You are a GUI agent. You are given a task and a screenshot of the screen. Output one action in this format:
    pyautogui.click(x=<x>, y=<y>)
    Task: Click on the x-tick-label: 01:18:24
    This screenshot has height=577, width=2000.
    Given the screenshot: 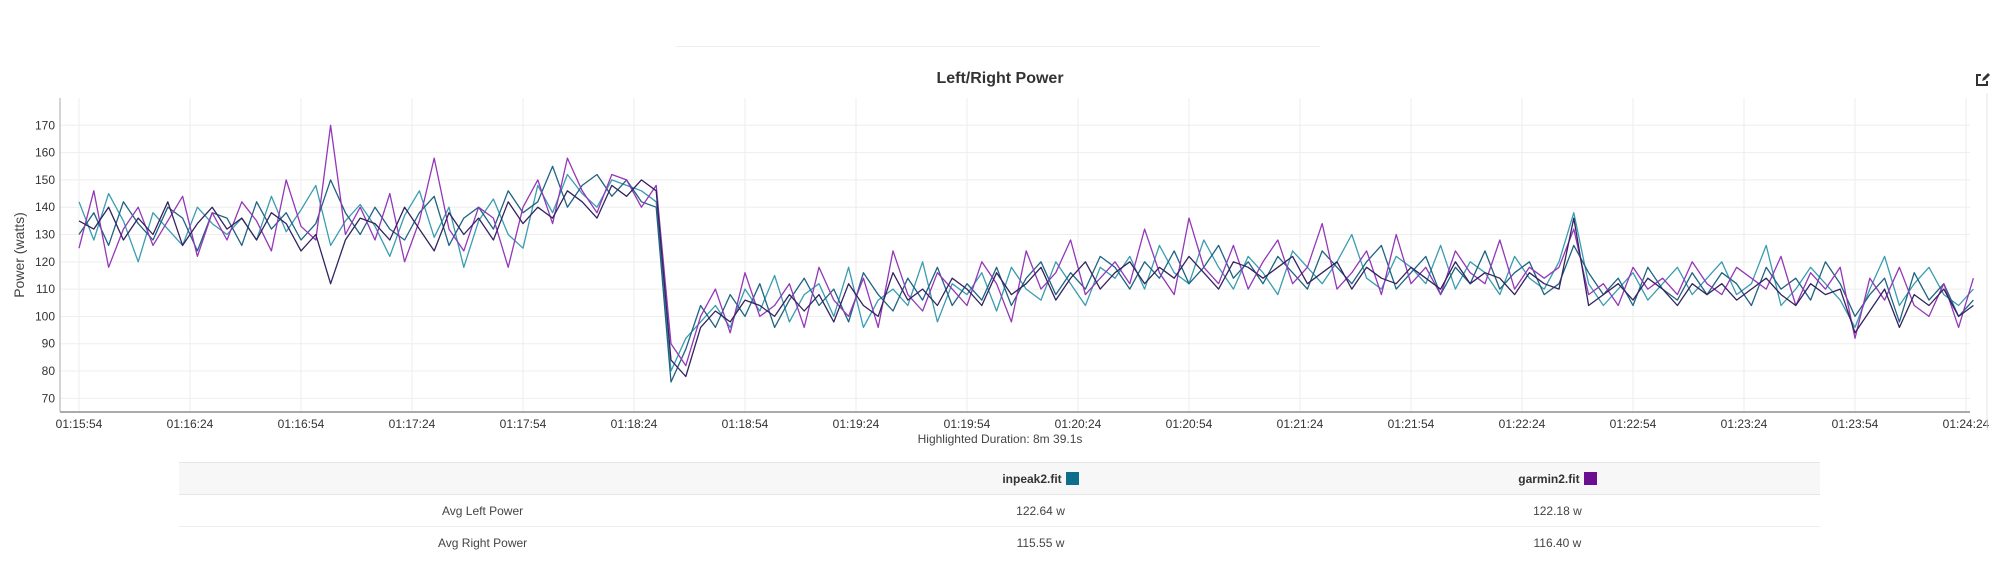 What is the action you would take?
    pyautogui.click(x=634, y=423)
    